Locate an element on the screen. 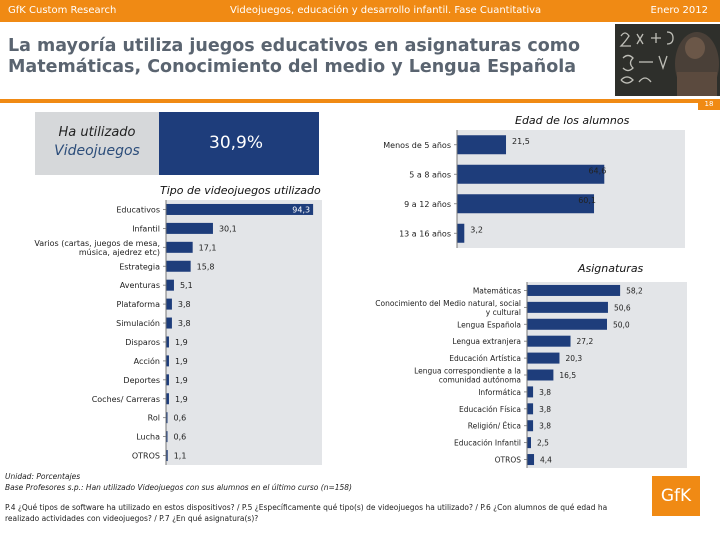  header-company: GfK Custom Research is located at coordinates (62, 10).